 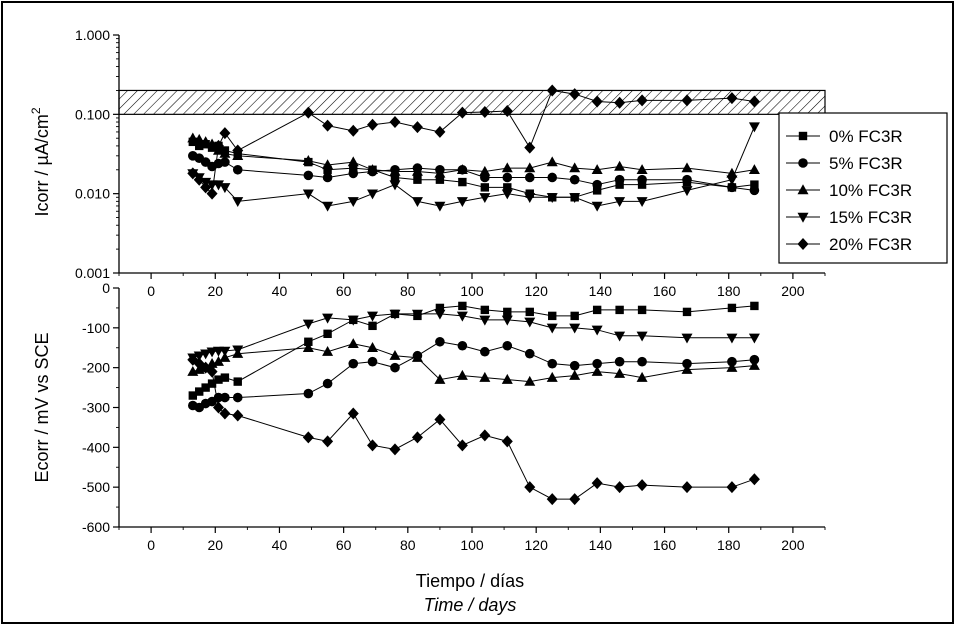 What do you see at coordinates (96, 487) in the screenshot?
I see `y-tick-label: -500` at bounding box center [96, 487].